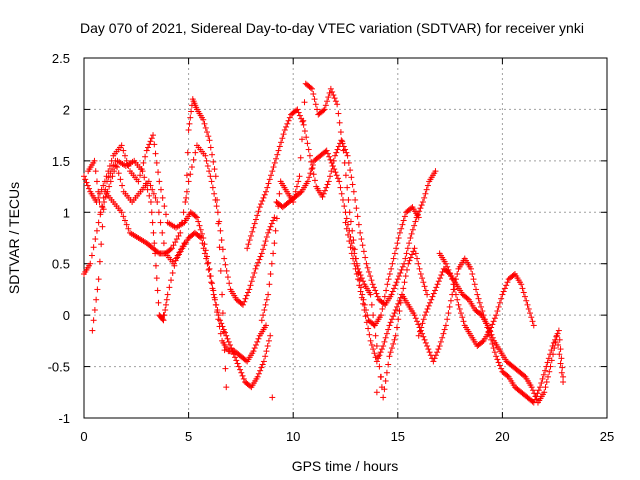  What do you see at coordinates (157, 243) in the screenshot?
I see `series-track-c` at bounding box center [157, 243].